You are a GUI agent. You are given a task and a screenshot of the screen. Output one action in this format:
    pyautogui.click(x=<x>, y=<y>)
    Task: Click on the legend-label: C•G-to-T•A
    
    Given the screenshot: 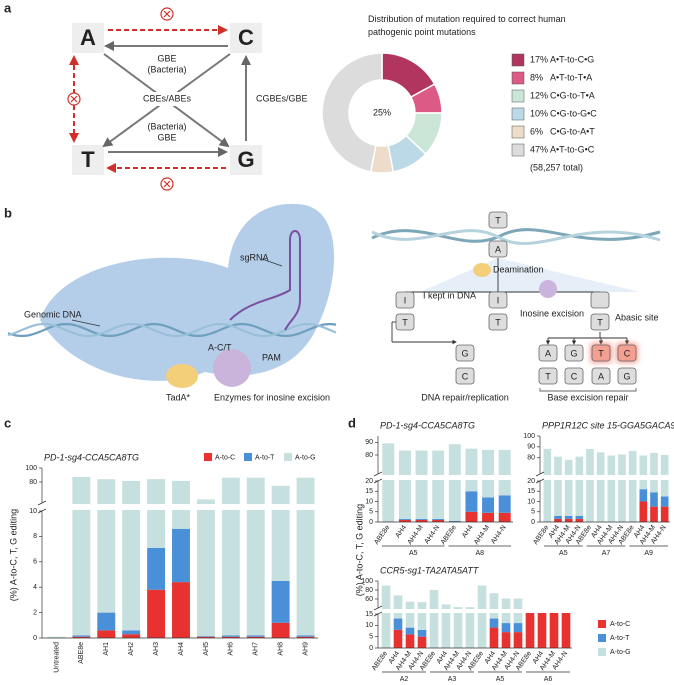 What is the action you would take?
    pyautogui.click(x=572, y=95)
    